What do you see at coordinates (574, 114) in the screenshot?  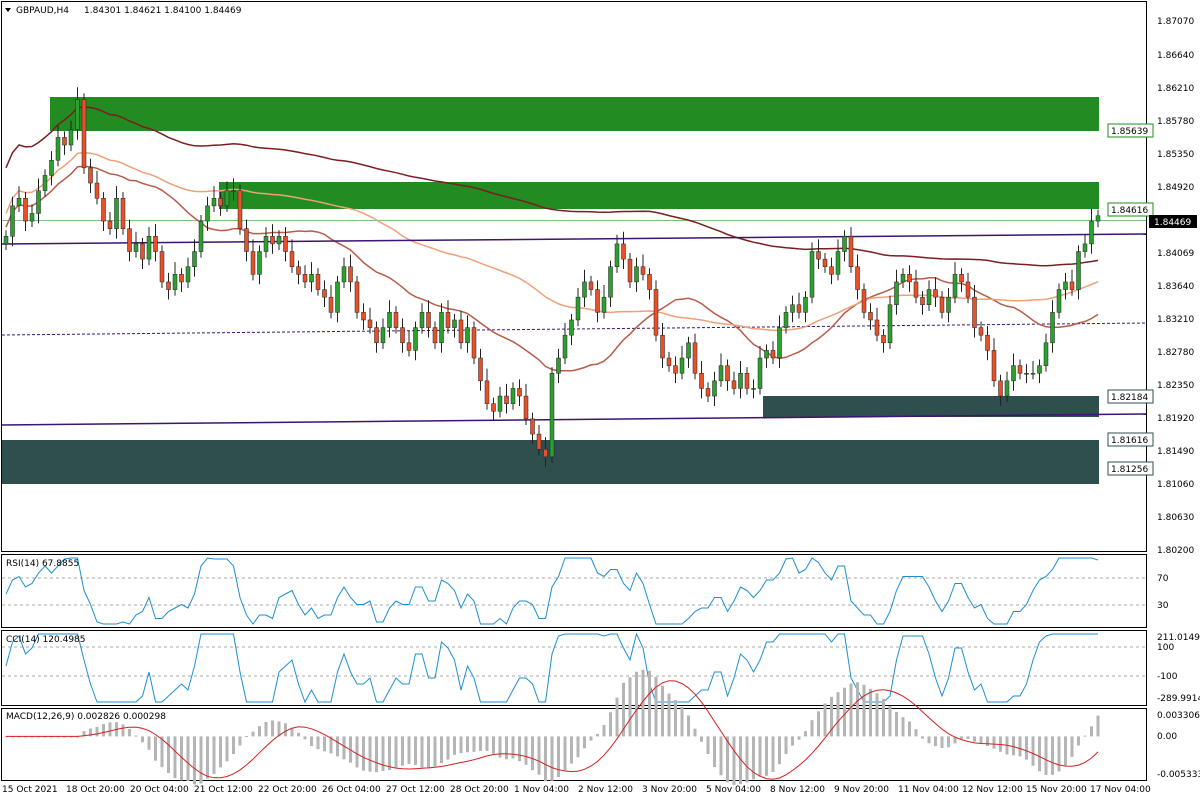 I see `resistance-zone-upper` at bounding box center [574, 114].